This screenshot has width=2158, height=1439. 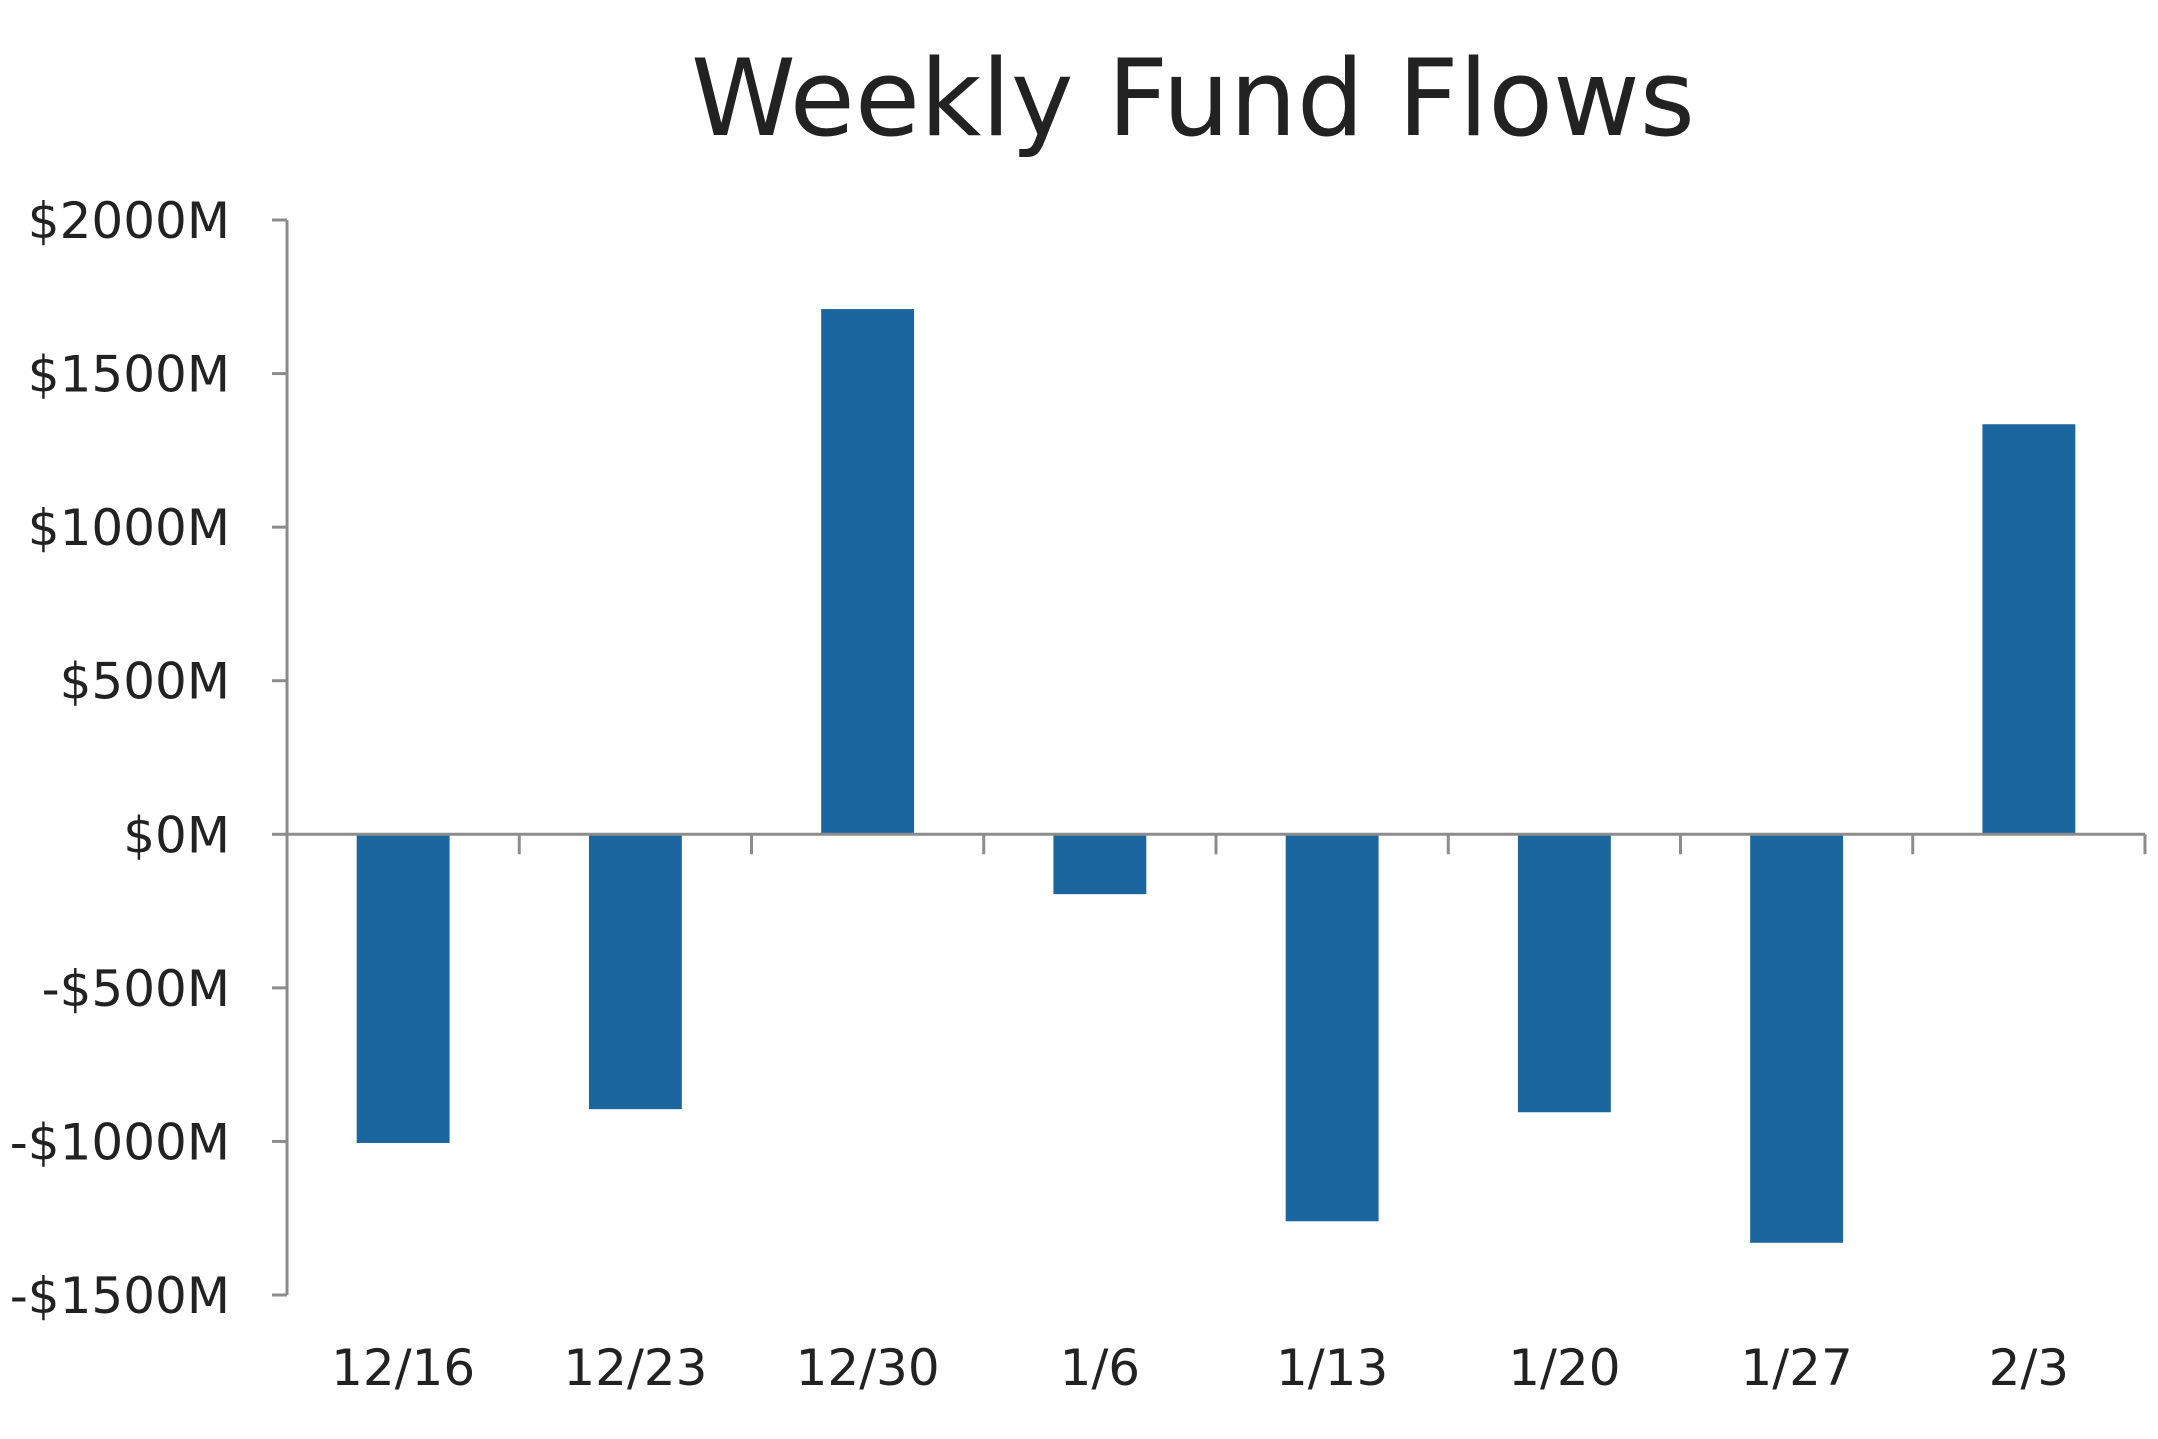 What do you see at coordinates (120, 1142) in the screenshot?
I see `y-tick-label: -$1000M` at bounding box center [120, 1142].